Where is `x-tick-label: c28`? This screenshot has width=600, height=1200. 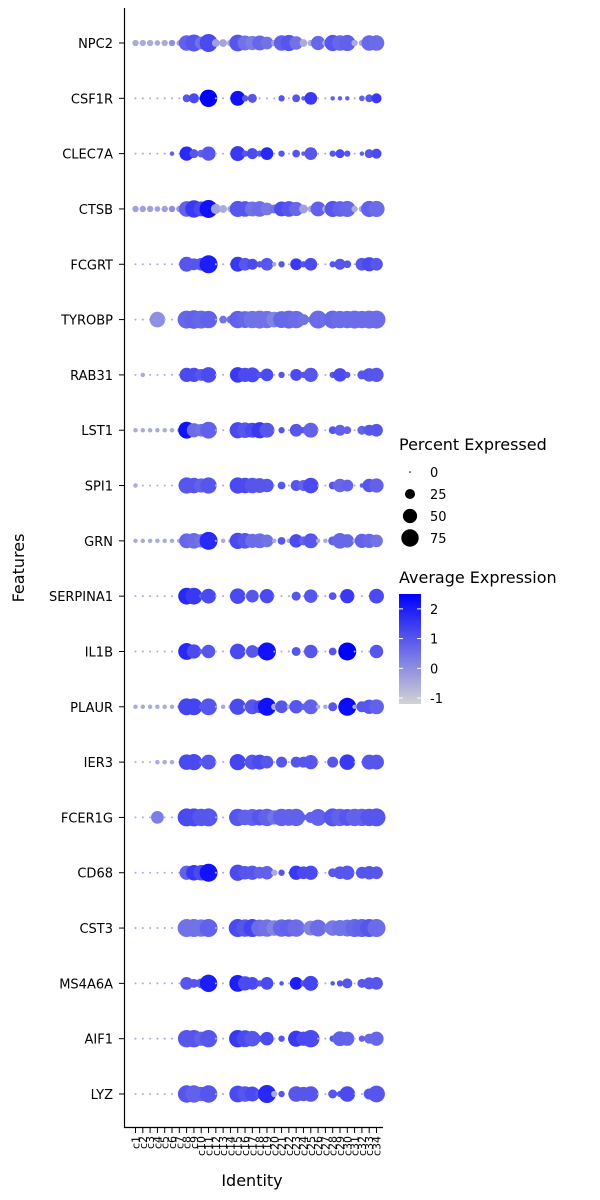 x-tick-label: c28 is located at coordinates (333, 1146).